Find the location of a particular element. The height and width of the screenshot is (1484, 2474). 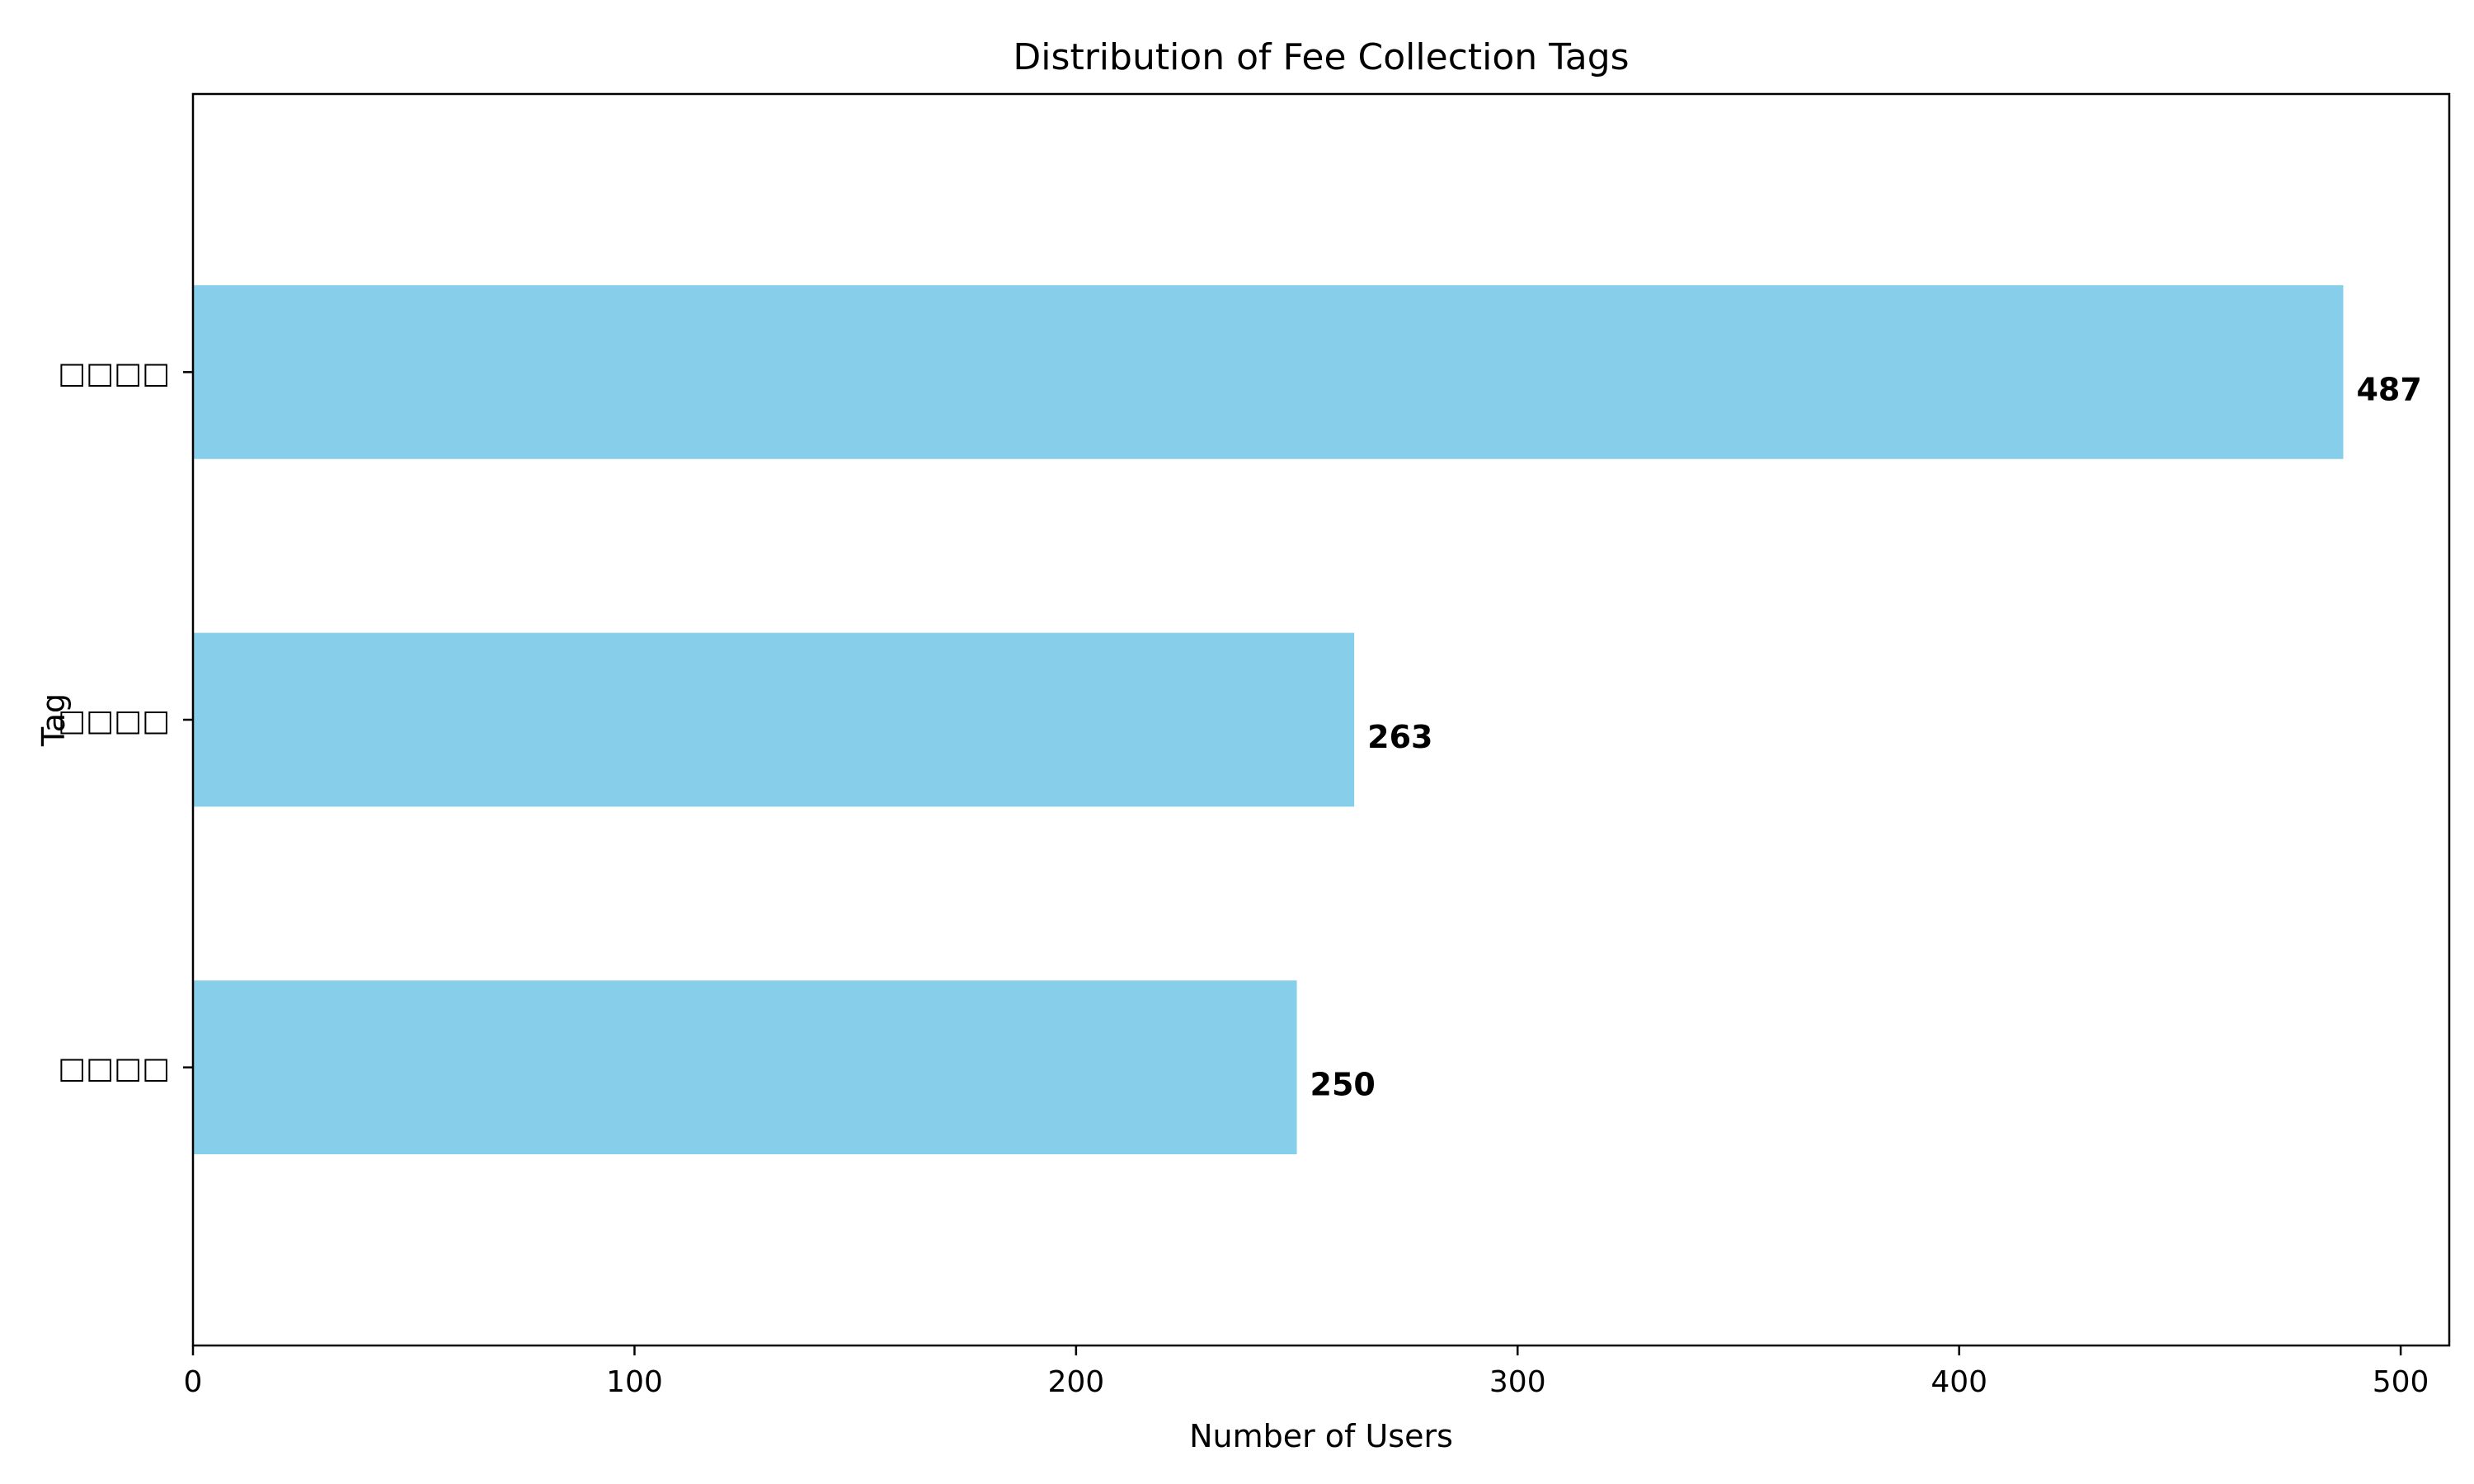

y-axis-label: Tag is located at coordinates (53, 720).